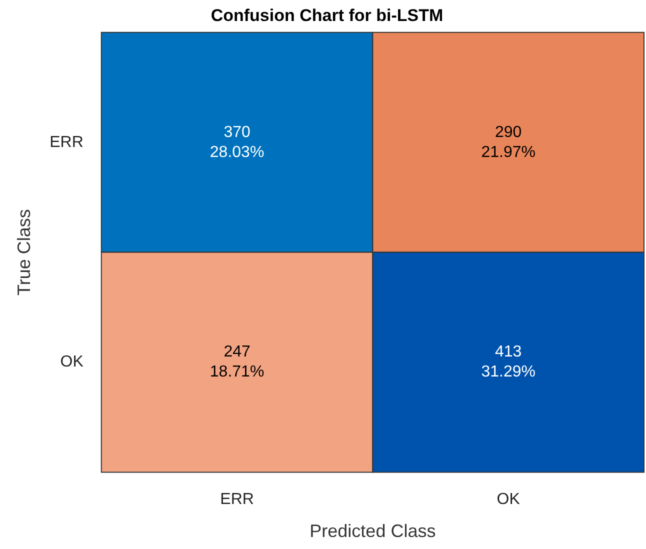 Image resolution: width=646 pixels, height=549 pixels. Describe the element at coordinates (237, 132) in the screenshot. I see `data-label: 370` at that location.